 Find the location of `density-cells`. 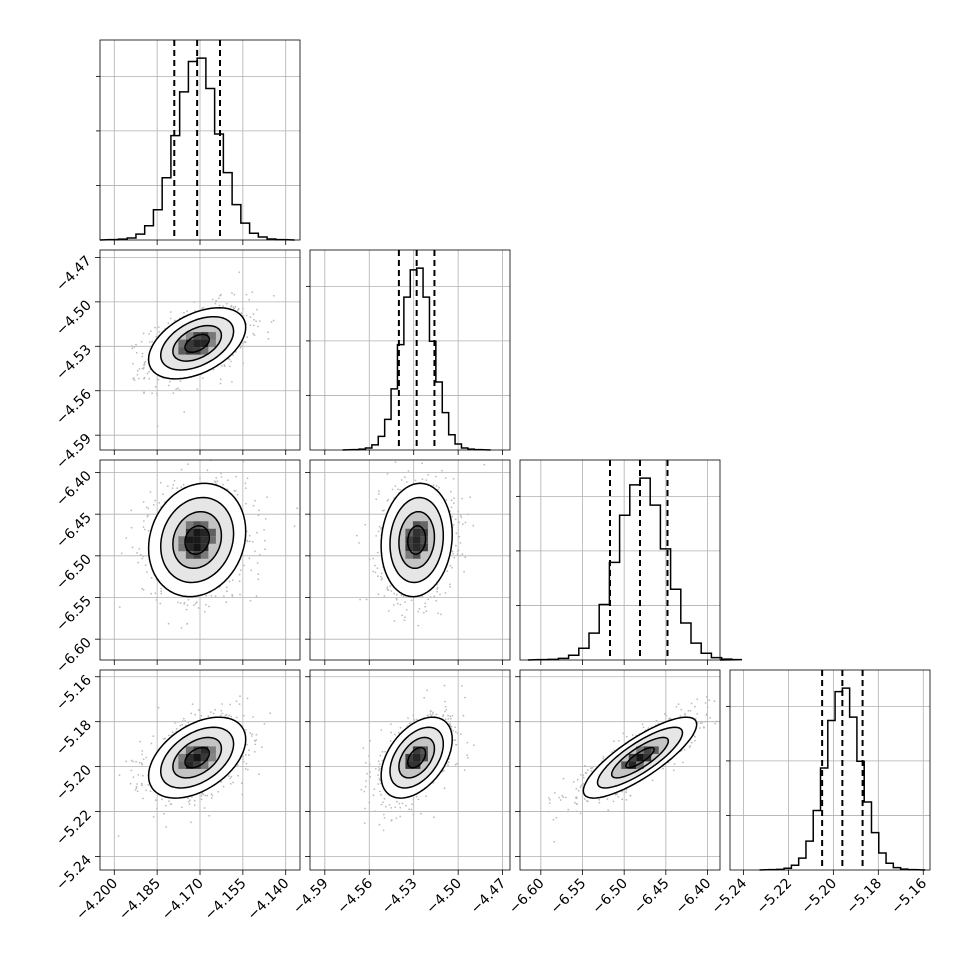

density-cells is located at coordinates (197, 757).